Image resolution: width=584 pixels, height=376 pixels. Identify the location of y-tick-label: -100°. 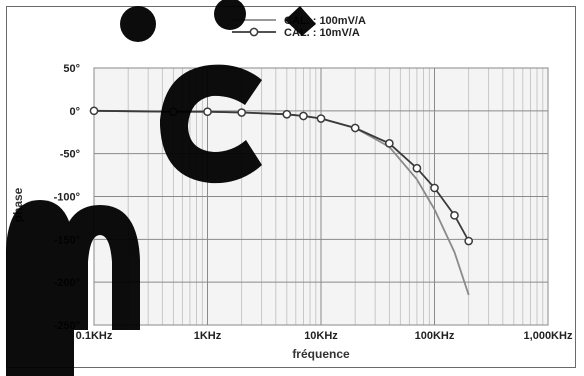
(67, 198).